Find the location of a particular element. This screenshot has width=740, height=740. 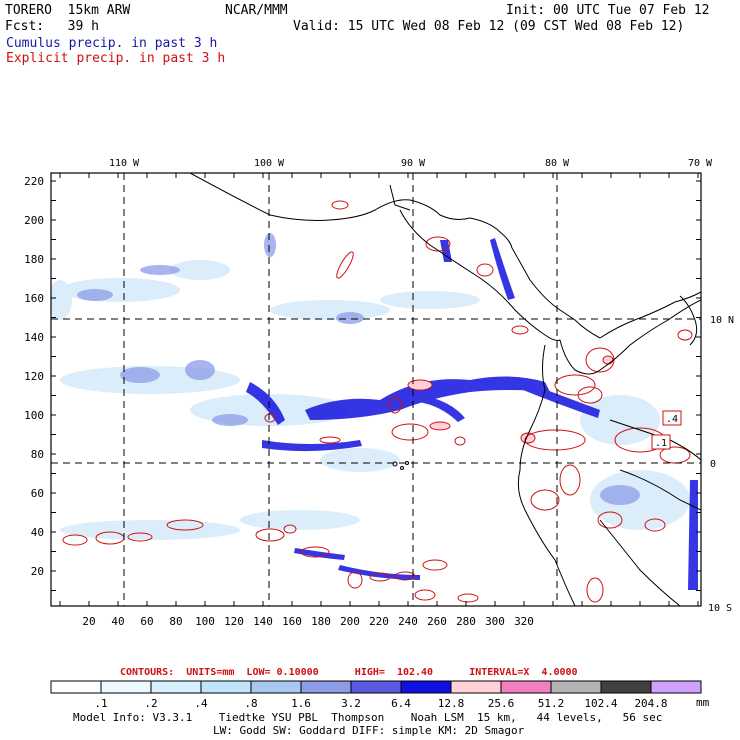

colorbar-label: 12.8 is located at coordinates (451, 703).